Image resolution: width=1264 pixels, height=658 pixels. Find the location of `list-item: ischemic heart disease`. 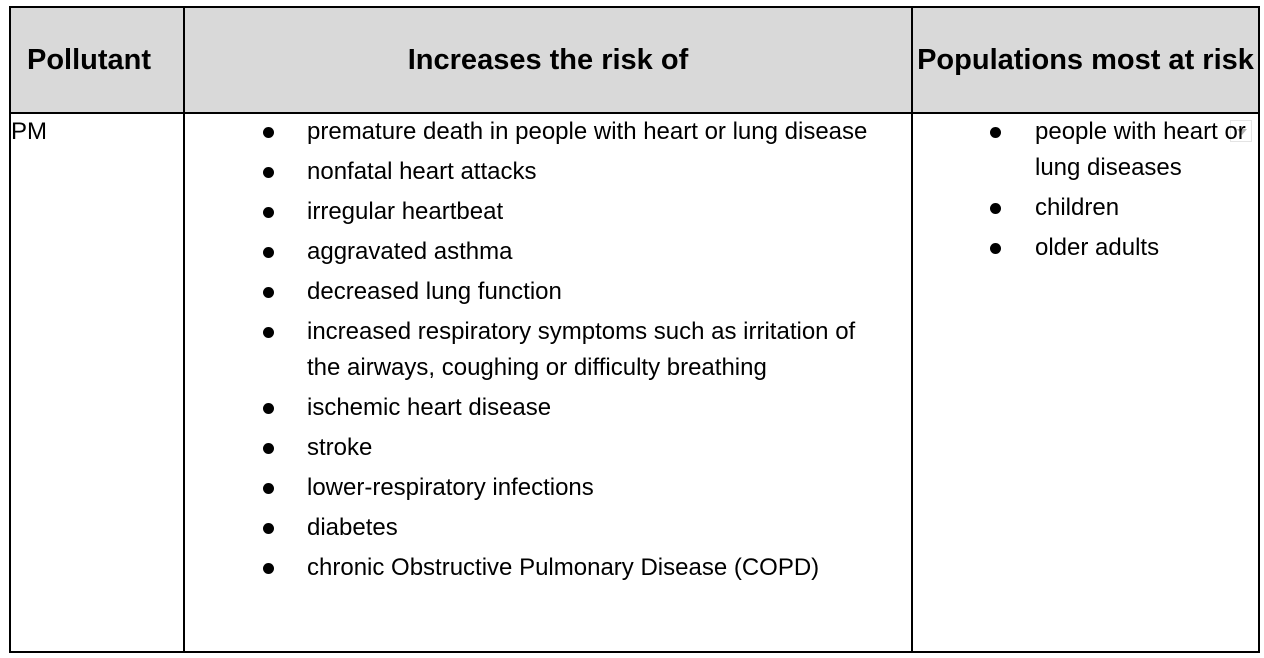

list-item: ischemic heart disease is located at coordinates (577, 408).